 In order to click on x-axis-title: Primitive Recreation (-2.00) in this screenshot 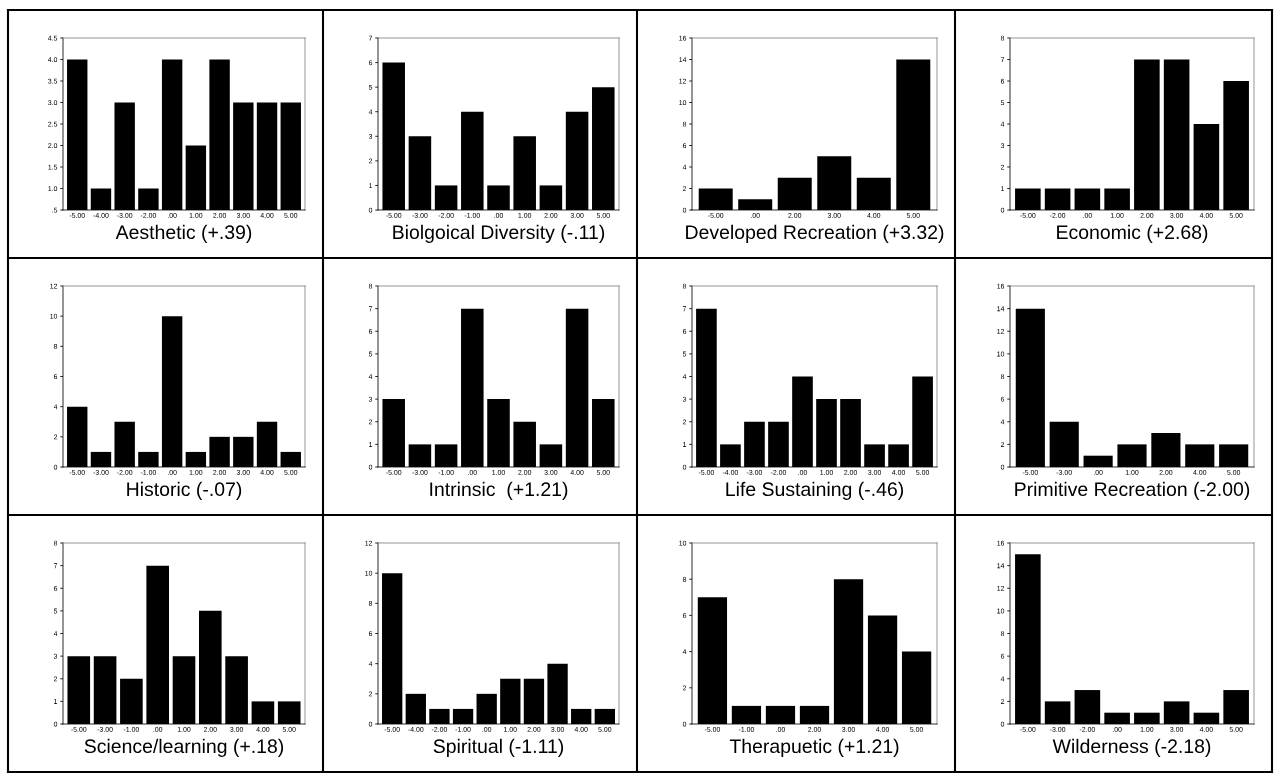, I will do `click(1132, 490)`.